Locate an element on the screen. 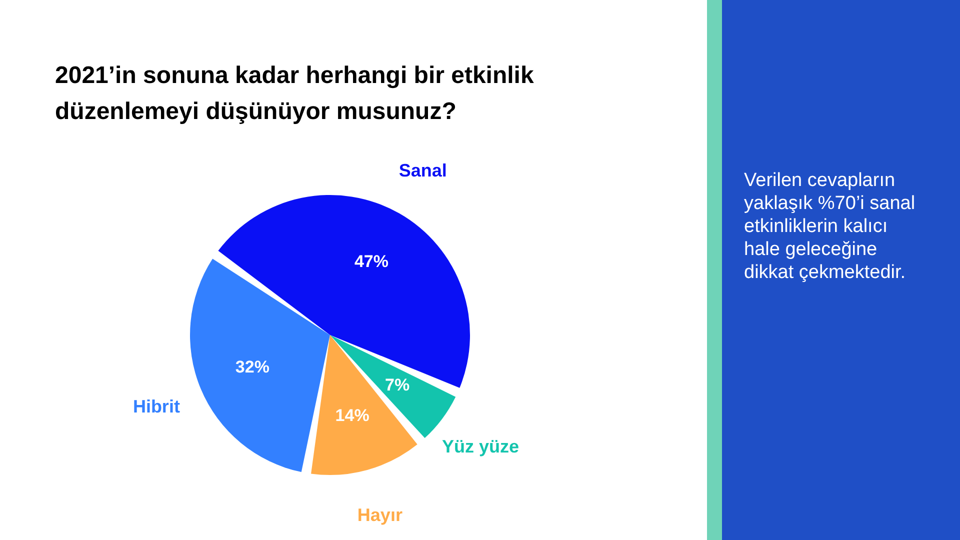 The height and width of the screenshot is (540, 960). text: Verilen cevapların yaklaşık %70’i sanal etkinliklerin kalıcı hale geleceğine dikkat çekmektedir. is located at coordinates (830, 226).